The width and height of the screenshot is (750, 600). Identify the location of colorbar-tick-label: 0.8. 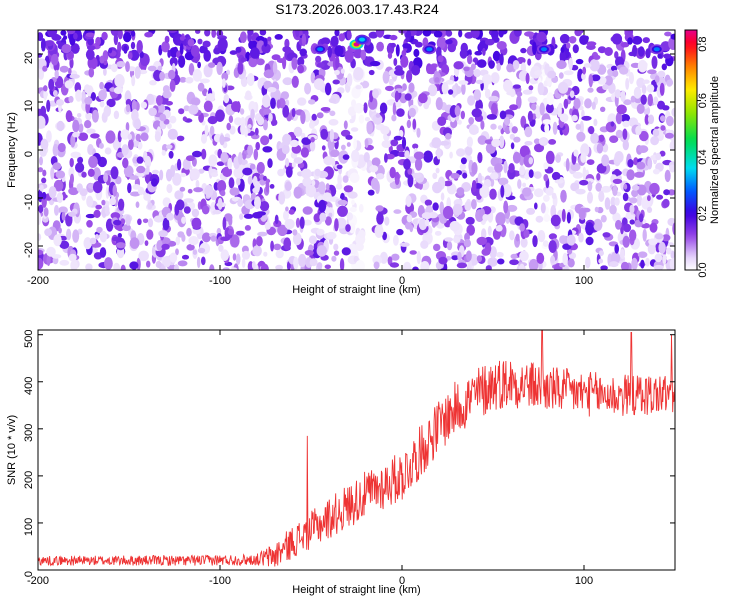
(703, 43).